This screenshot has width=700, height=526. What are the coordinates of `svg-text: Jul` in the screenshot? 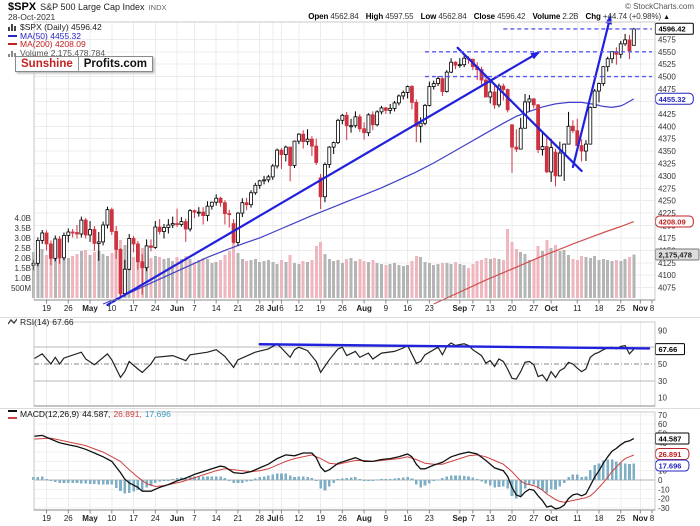 It's located at (273, 308).